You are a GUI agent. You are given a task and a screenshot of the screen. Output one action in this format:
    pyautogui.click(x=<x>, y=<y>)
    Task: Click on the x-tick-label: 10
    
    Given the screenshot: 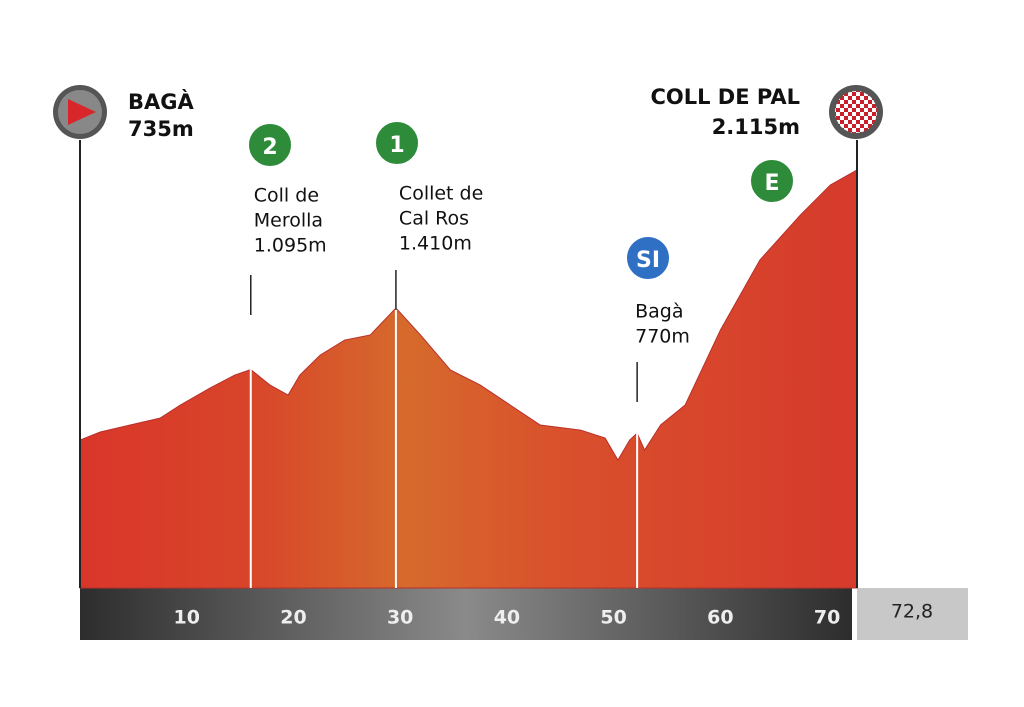 What is the action you would take?
    pyautogui.click(x=187, y=618)
    